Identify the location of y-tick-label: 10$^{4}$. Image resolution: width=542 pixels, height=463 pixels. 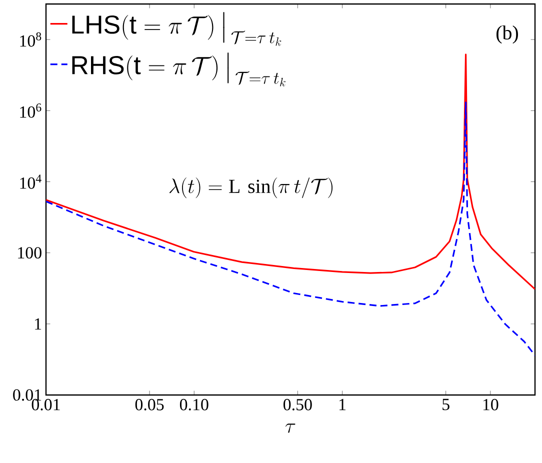
(31, 181).